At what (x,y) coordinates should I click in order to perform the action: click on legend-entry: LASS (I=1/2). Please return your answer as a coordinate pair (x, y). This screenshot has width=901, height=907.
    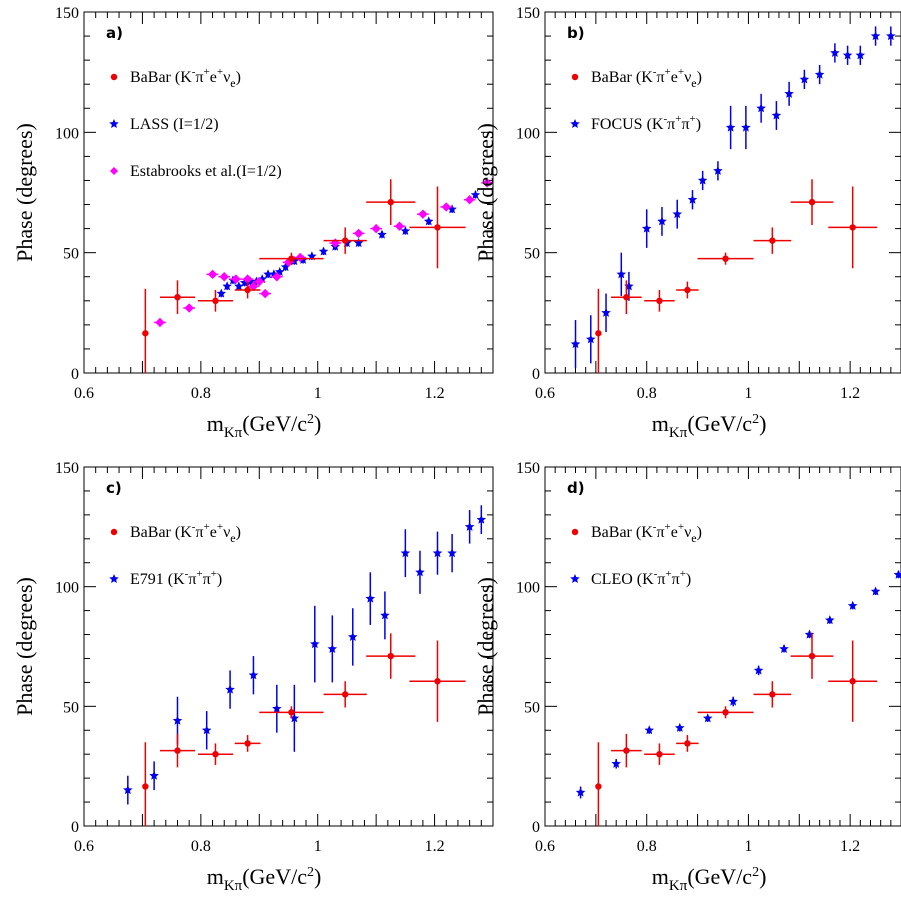
    Looking at the image, I should click on (174, 124).